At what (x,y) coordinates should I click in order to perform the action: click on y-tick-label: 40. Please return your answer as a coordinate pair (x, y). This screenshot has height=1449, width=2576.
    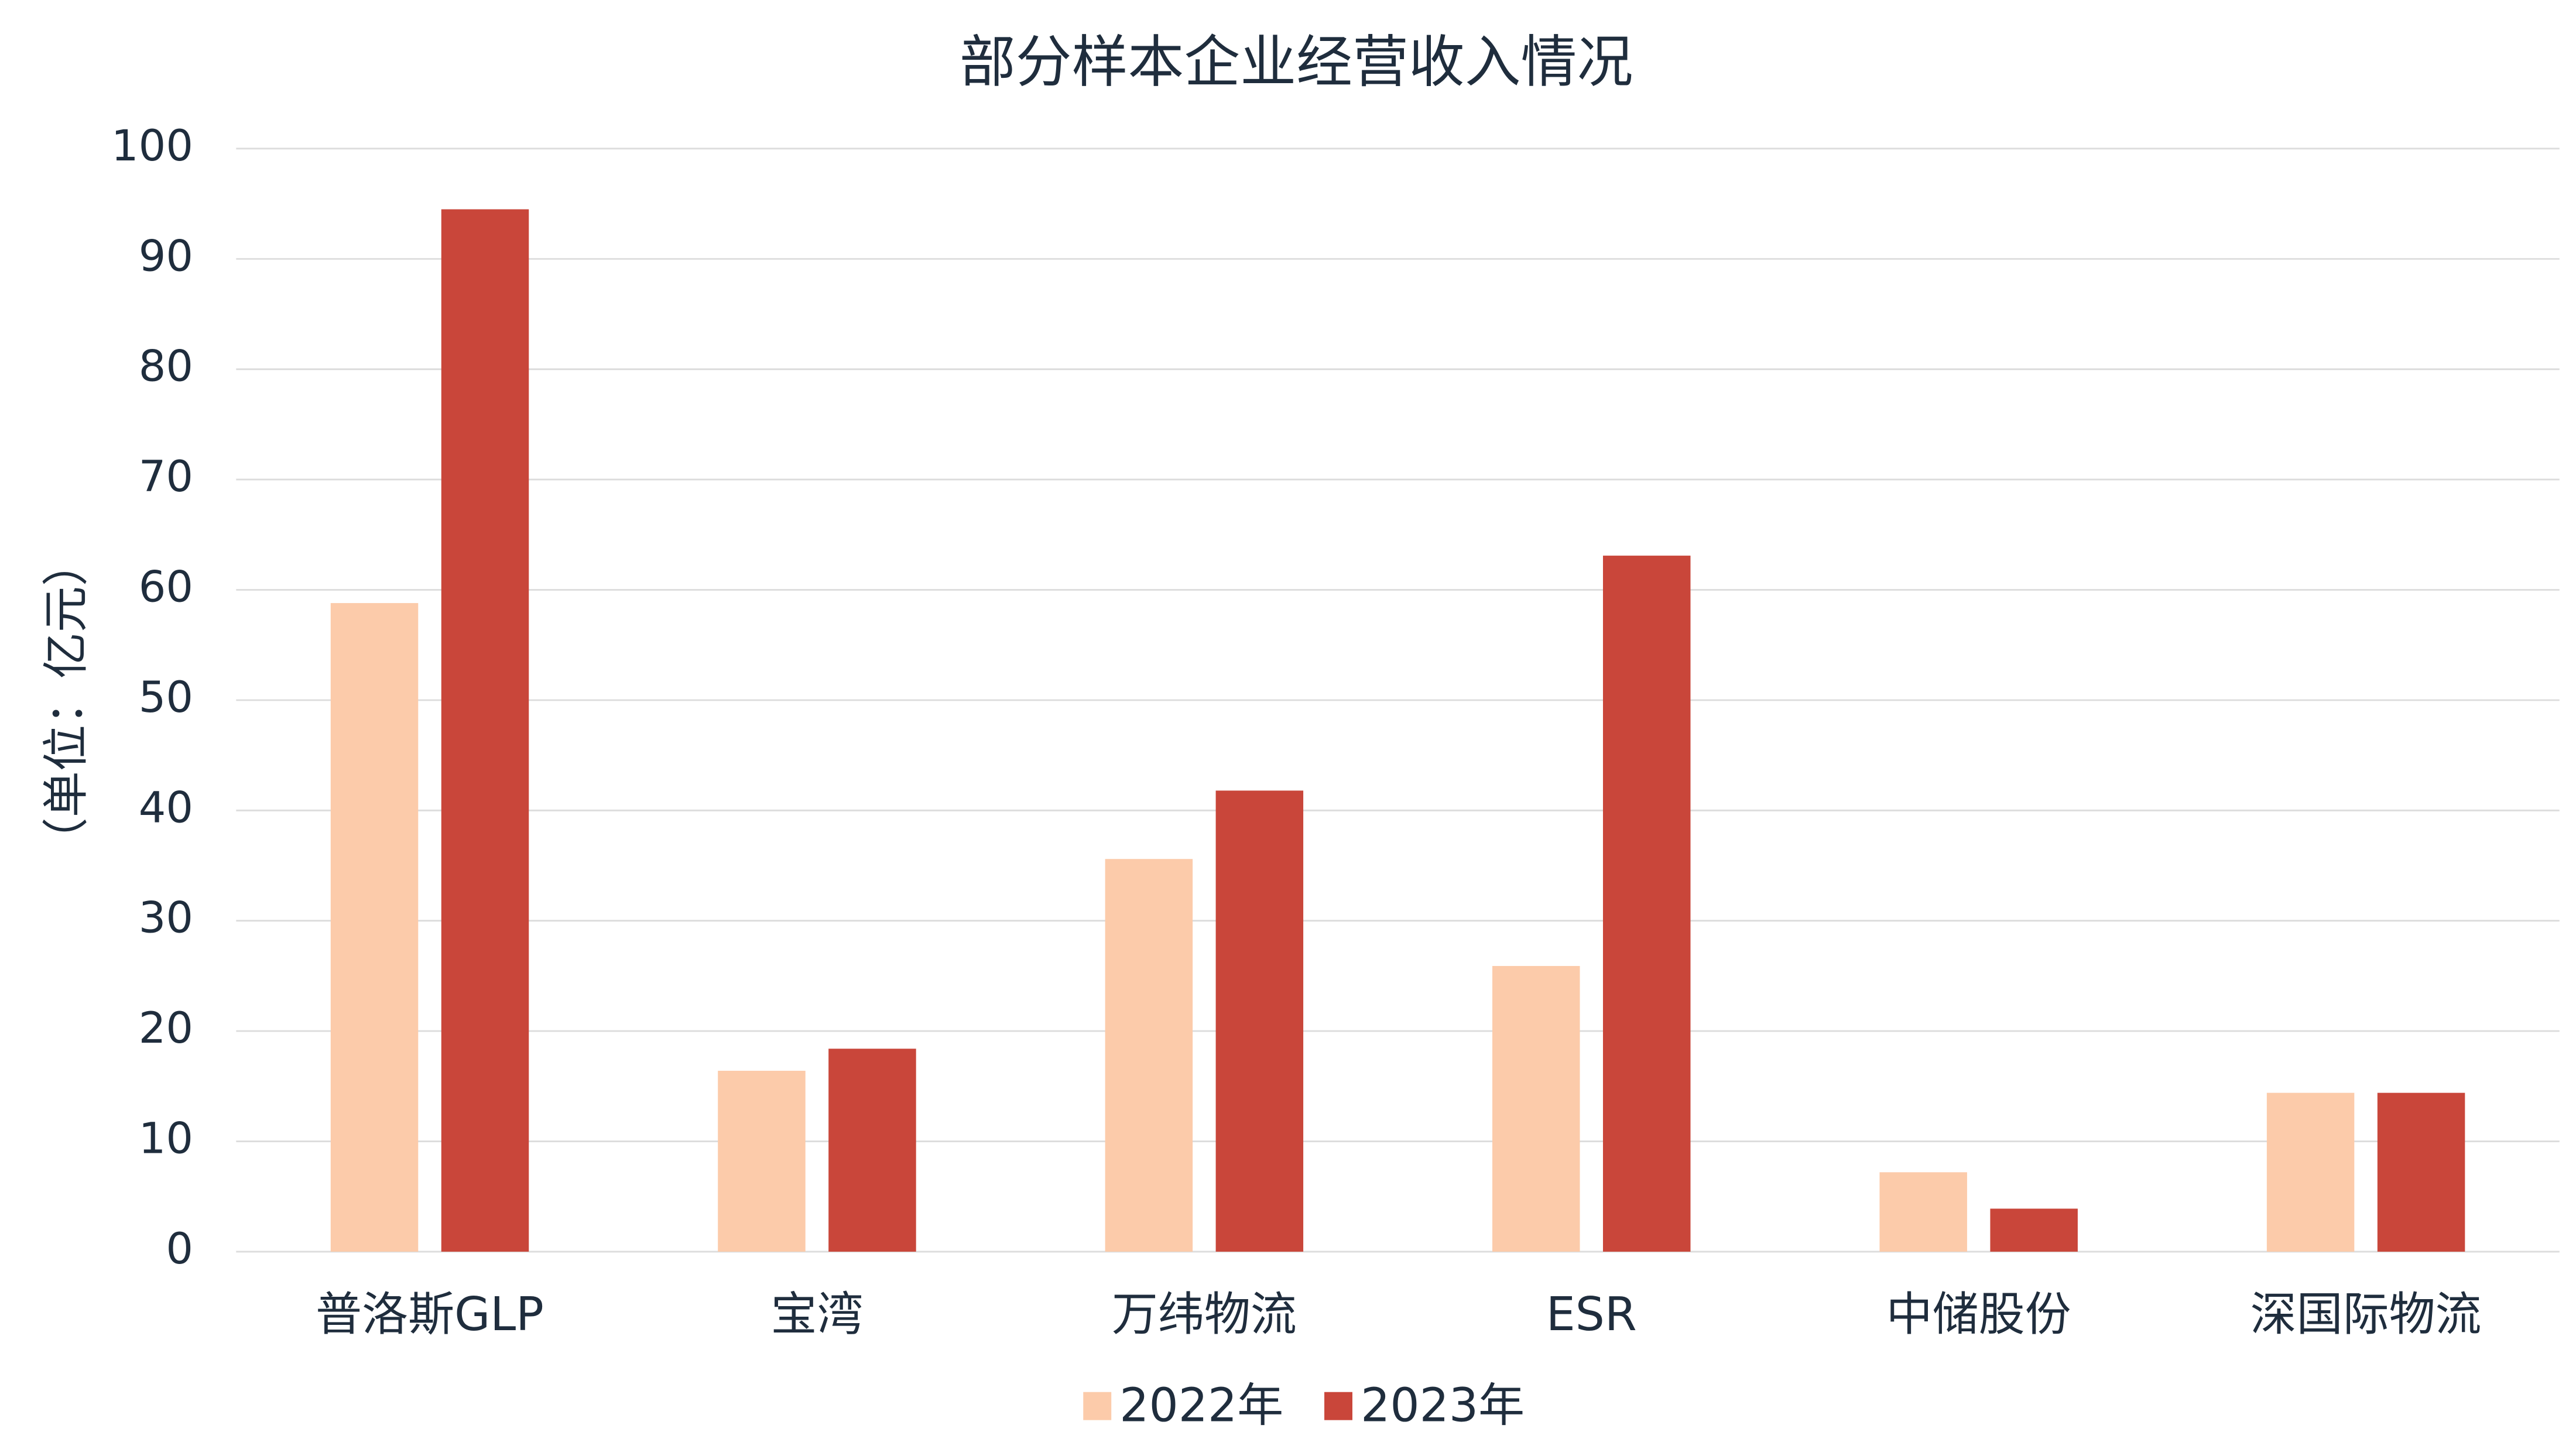
    Looking at the image, I should click on (166, 808).